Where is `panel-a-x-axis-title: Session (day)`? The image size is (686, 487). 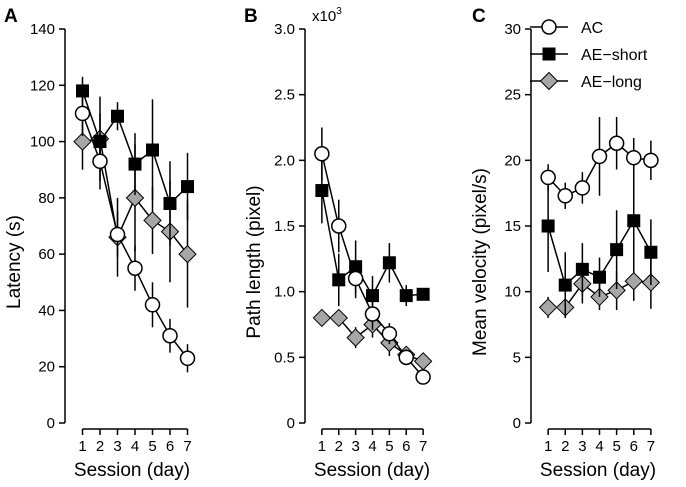 panel-a-x-axis-title: Session (day) is located at coordinates (132, 470).